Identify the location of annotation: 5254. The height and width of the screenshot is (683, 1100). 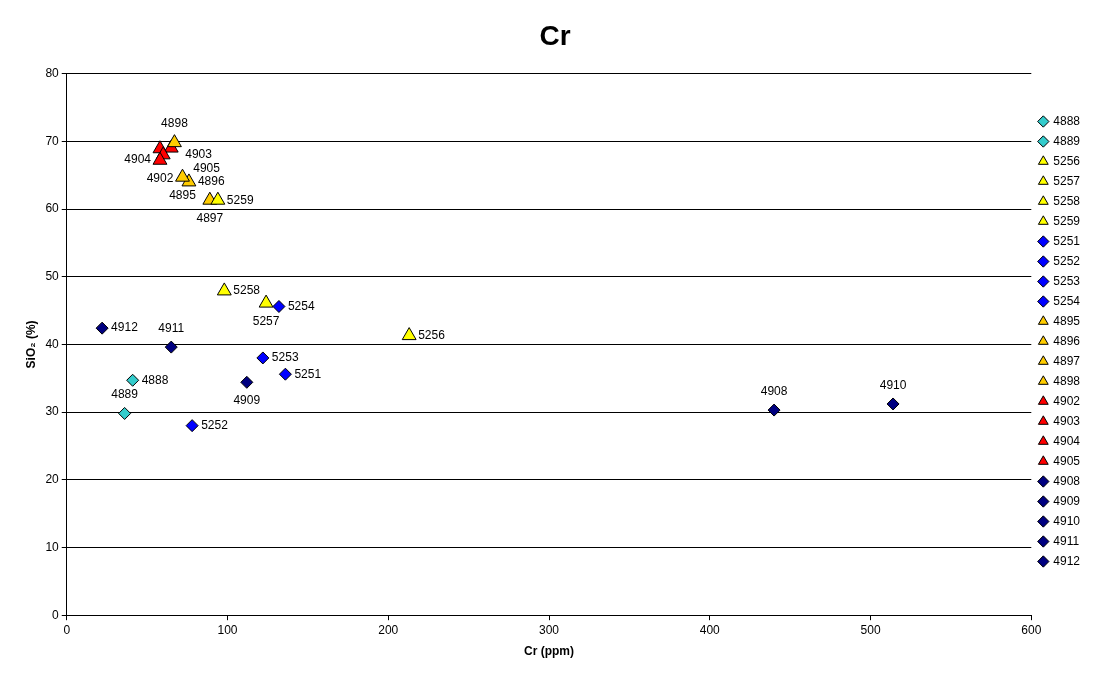
(301, 305).